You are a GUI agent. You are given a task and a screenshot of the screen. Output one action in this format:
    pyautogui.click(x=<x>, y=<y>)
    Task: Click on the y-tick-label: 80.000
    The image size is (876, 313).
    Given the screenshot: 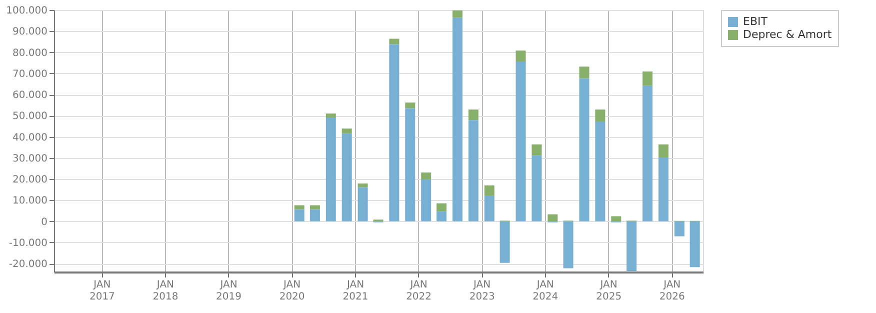 What is the action you would take?
    pyautogui.click(x=30, y=53)
    